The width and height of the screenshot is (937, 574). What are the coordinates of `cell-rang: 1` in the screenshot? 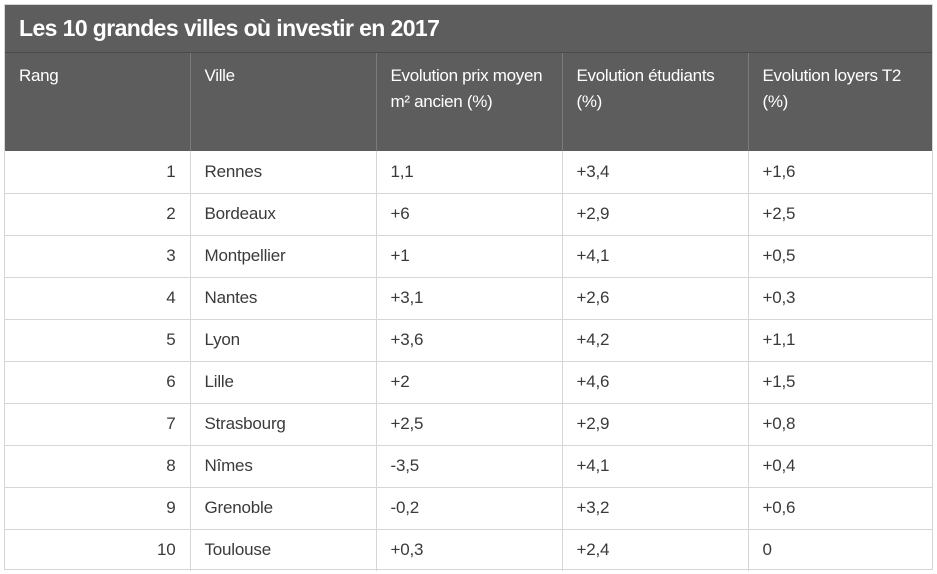 It's located at (98, 172).